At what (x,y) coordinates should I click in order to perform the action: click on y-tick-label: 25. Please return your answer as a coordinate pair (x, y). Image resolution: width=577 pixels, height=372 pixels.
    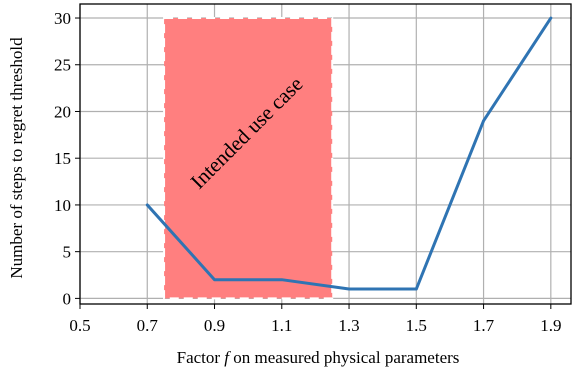
    Looking at the image, I should click on (62, 65).